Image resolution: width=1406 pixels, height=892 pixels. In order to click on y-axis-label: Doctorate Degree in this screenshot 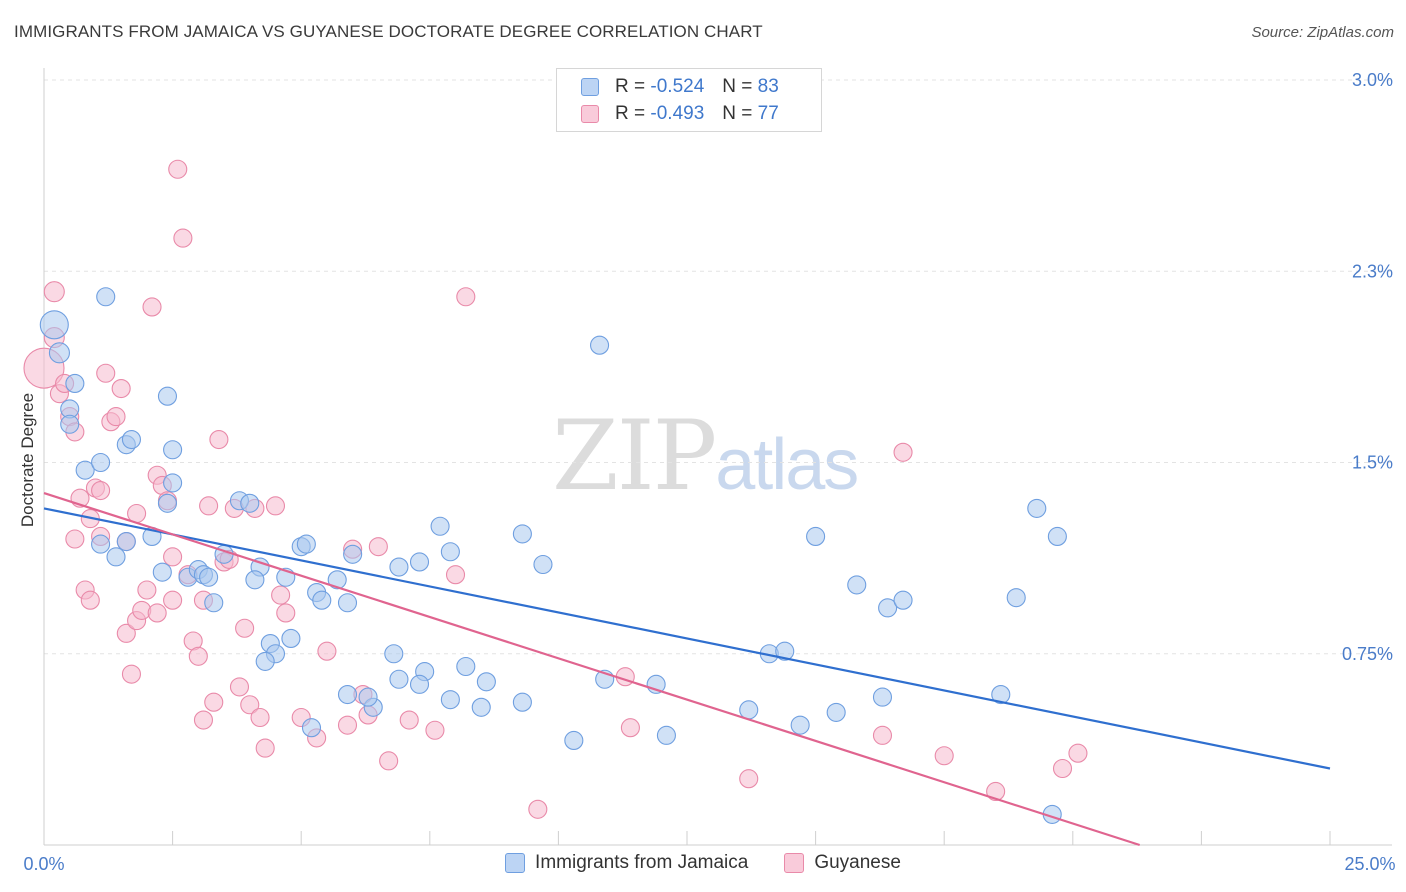, I will do `click(27, 460)`.